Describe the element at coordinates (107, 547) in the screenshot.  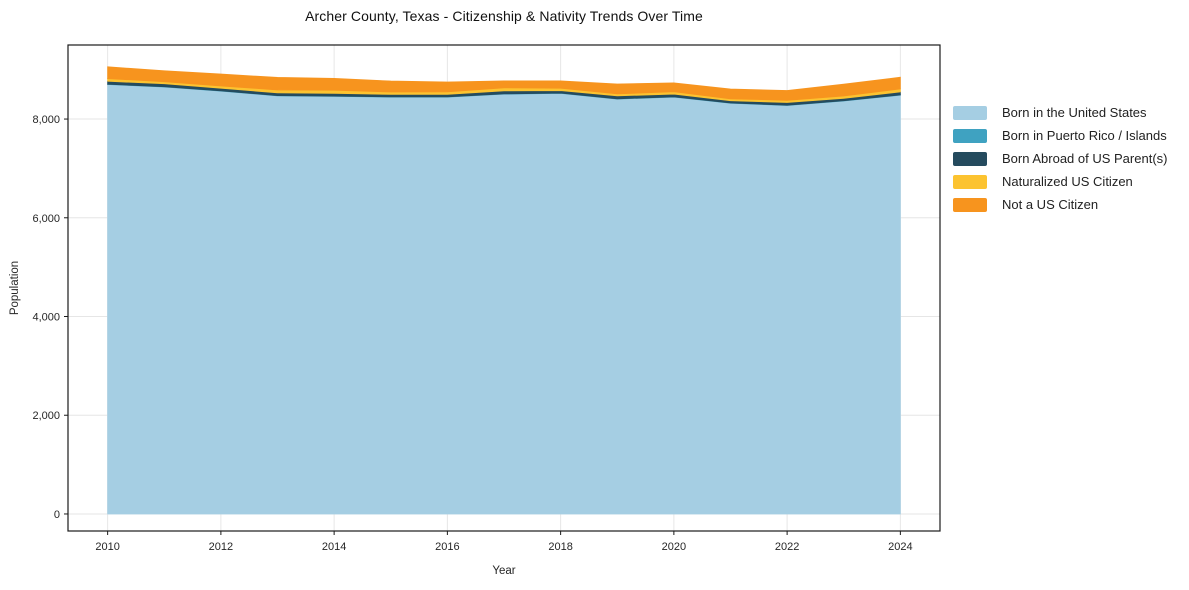
I see `x-tick-label: 2010` at that location.